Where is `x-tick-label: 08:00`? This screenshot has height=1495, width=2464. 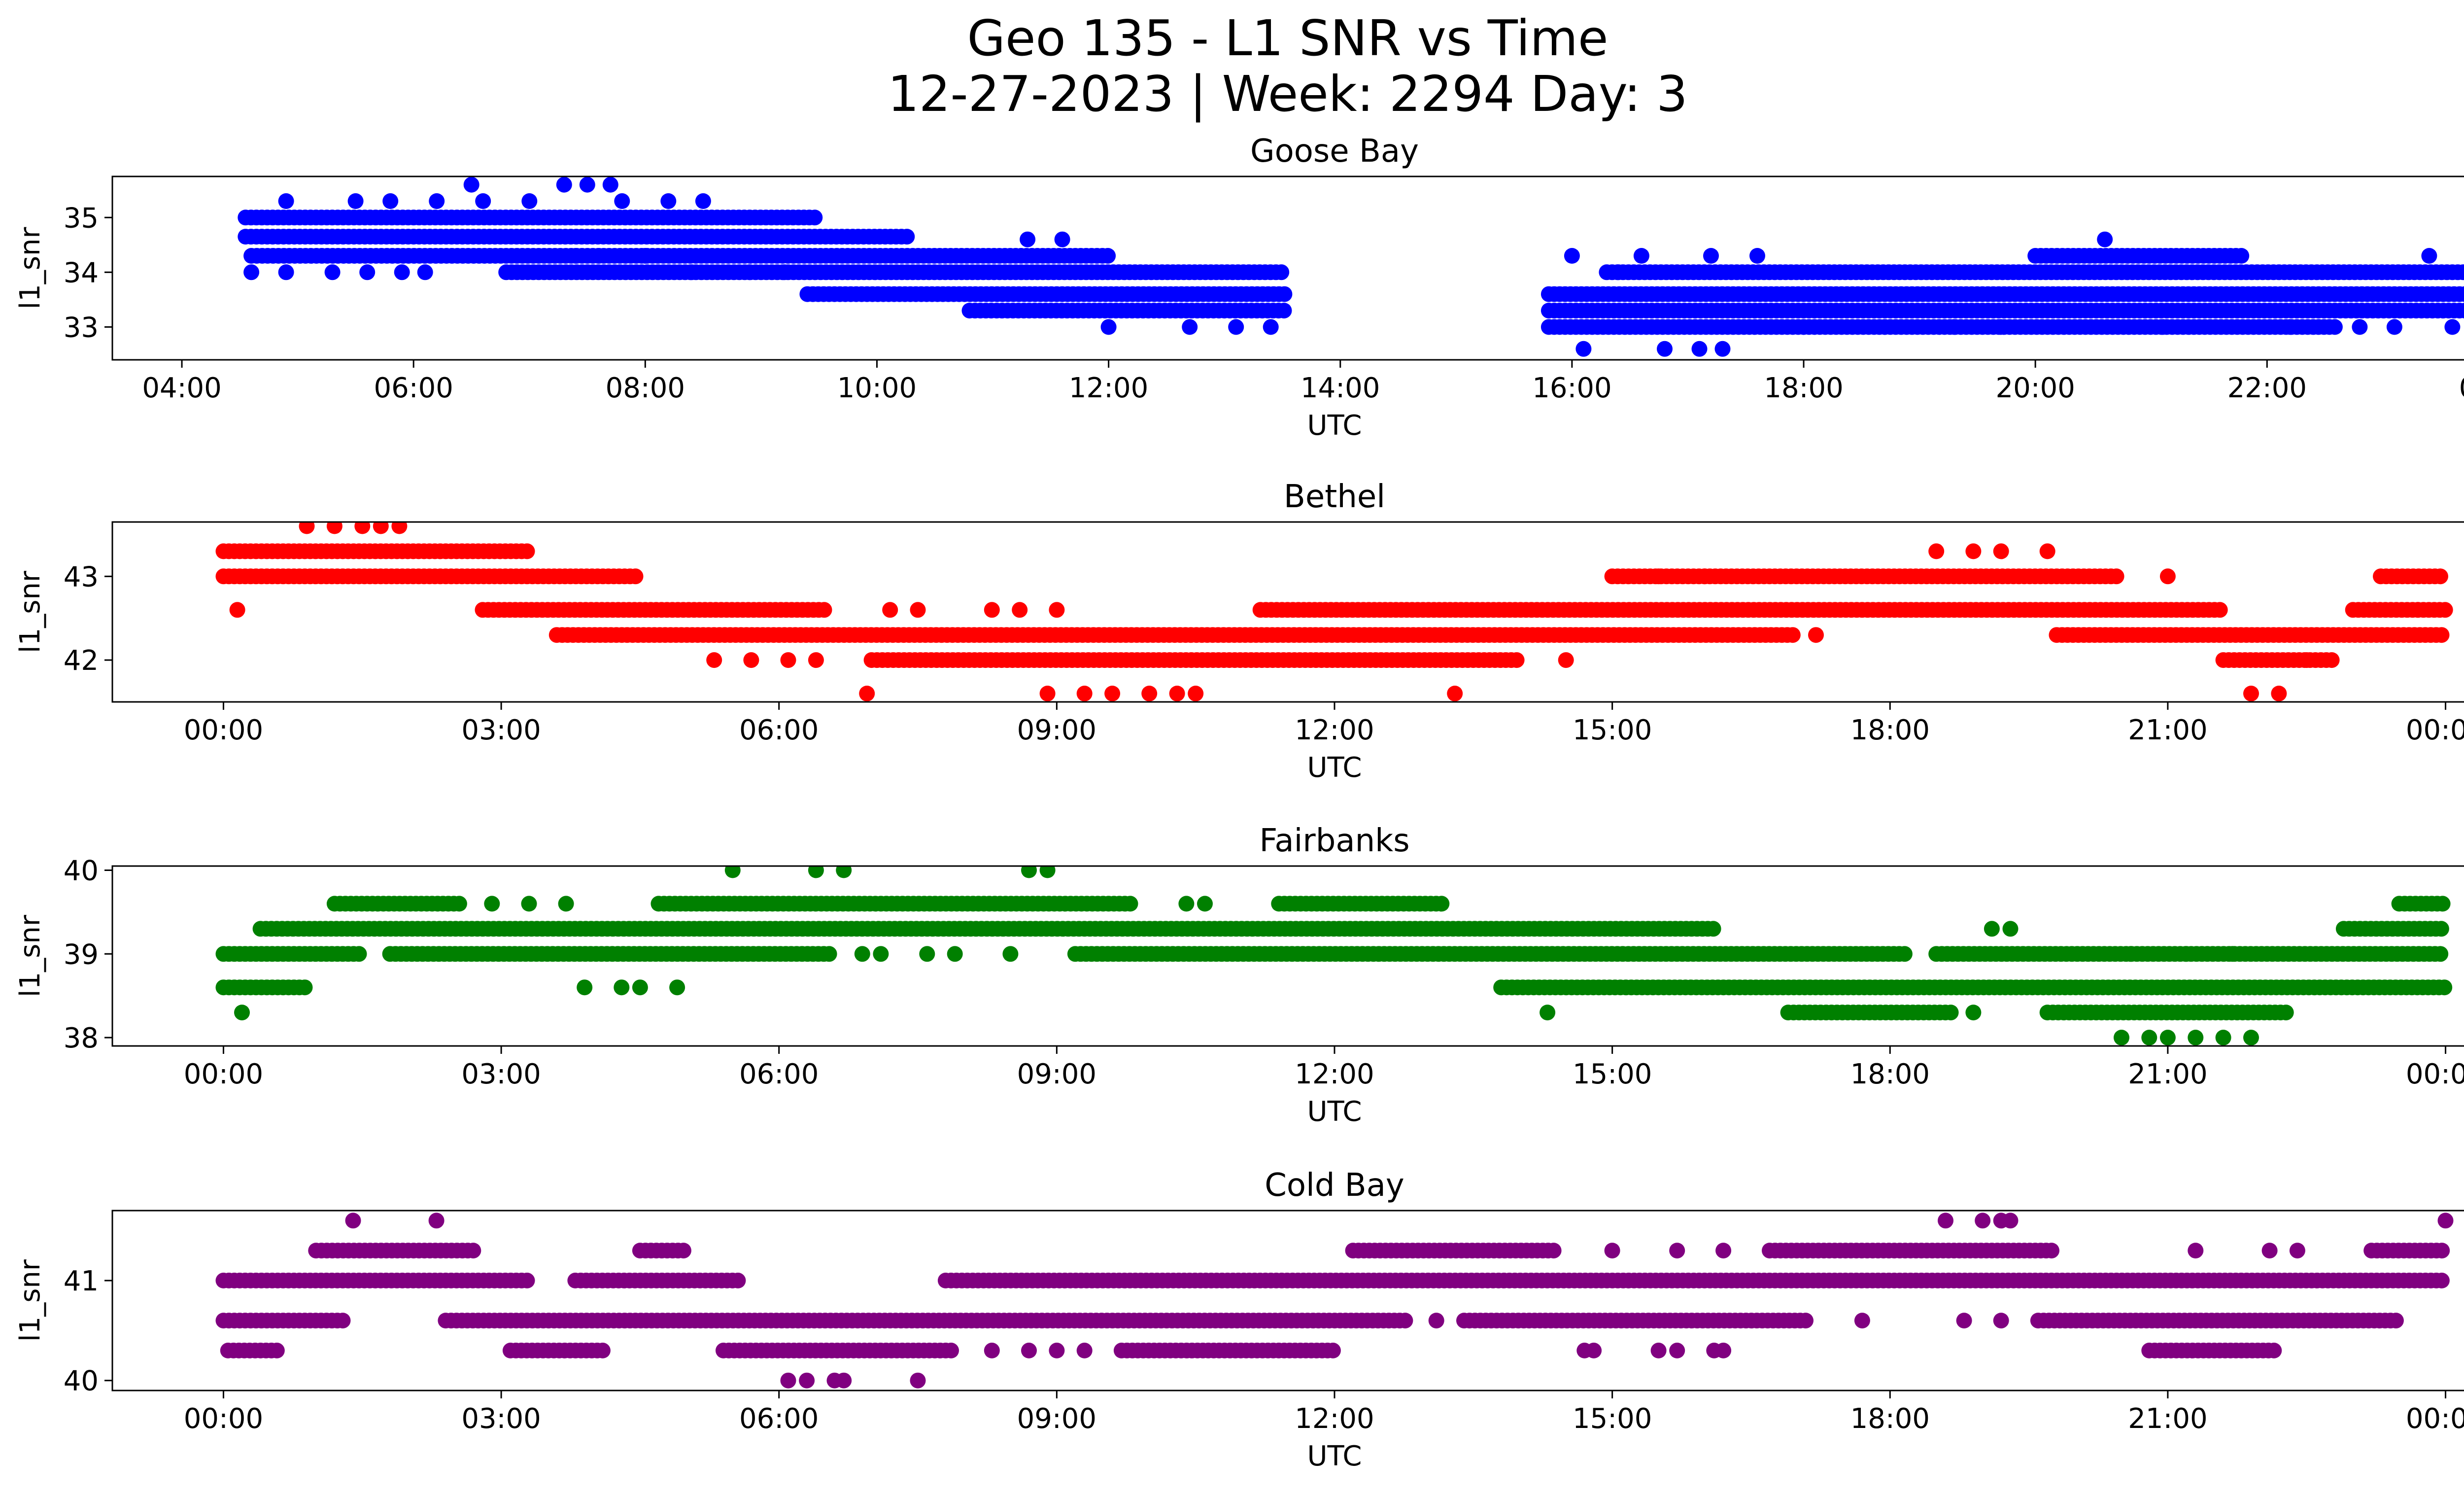
x-tick-label: 08:00 is located at coordinates (645, 388).